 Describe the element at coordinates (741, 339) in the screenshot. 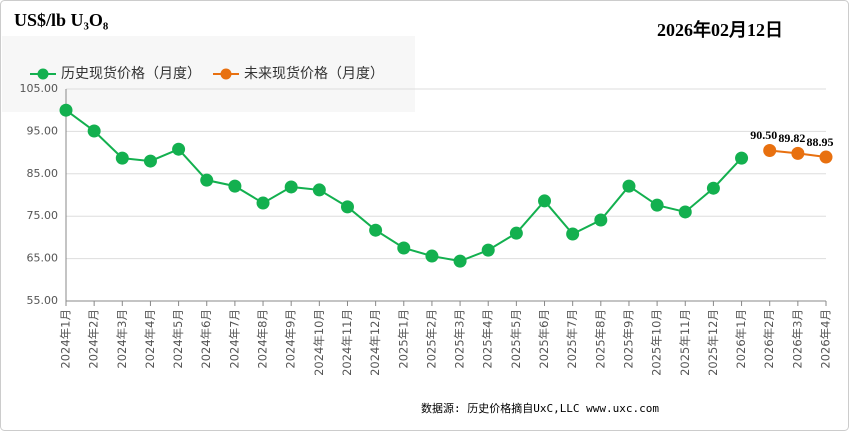

I see `x-tick-label: 2026年1月` at that location.